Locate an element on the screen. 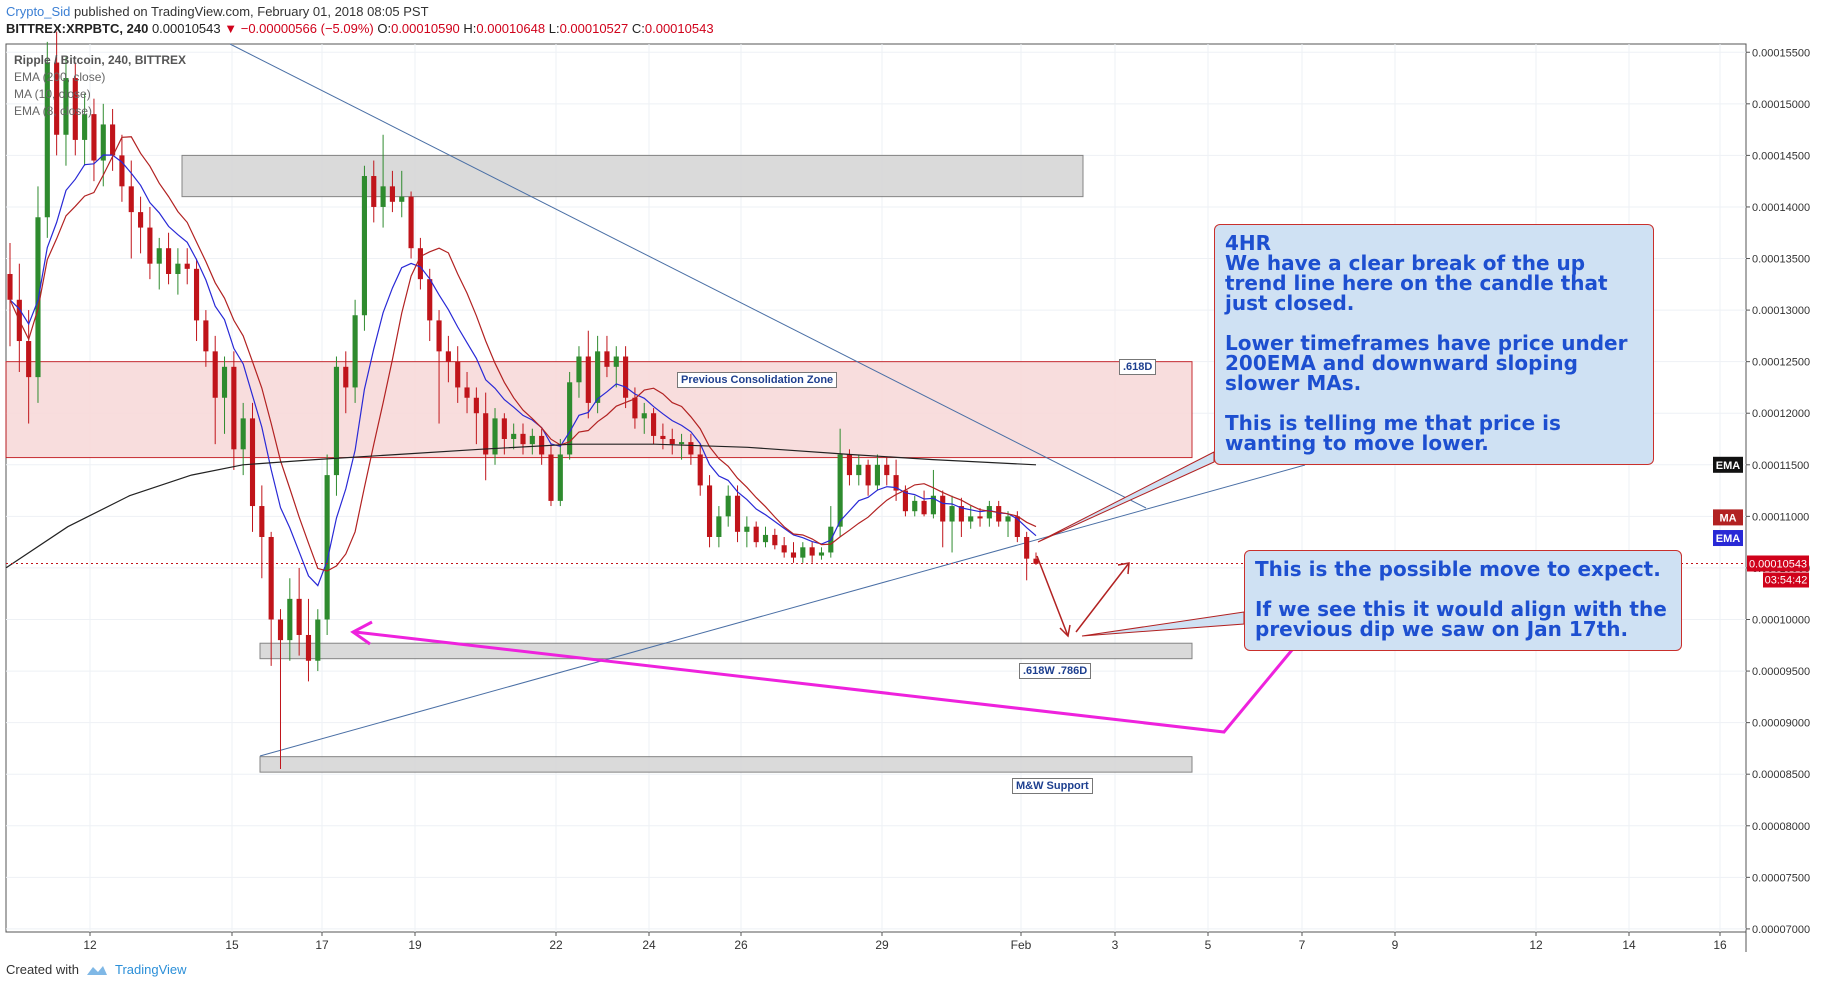  y-tick-label: 0.00012500 is located at coordinates (1781, 363).